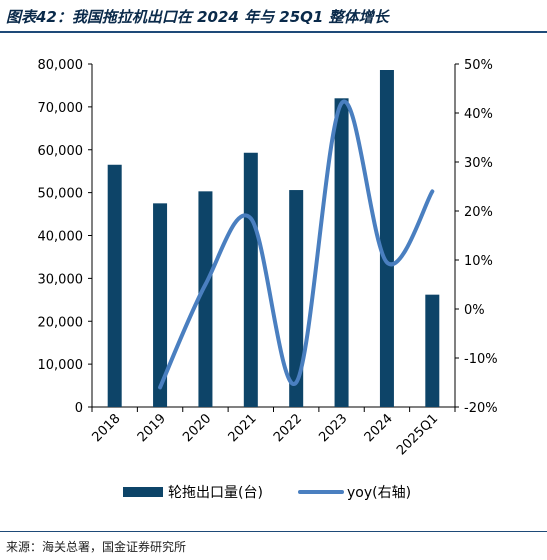 This screenshot has height=560, width=547. I want to click on title-rule, so click(273, 32).